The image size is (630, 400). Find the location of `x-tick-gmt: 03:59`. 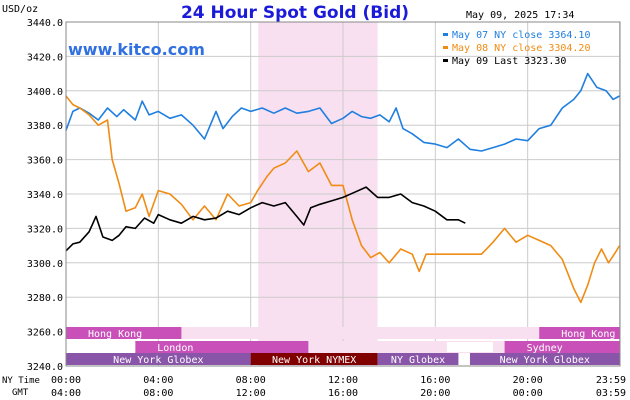

x-tick-gmt: 03:59 is located at coordinates (611, 393).